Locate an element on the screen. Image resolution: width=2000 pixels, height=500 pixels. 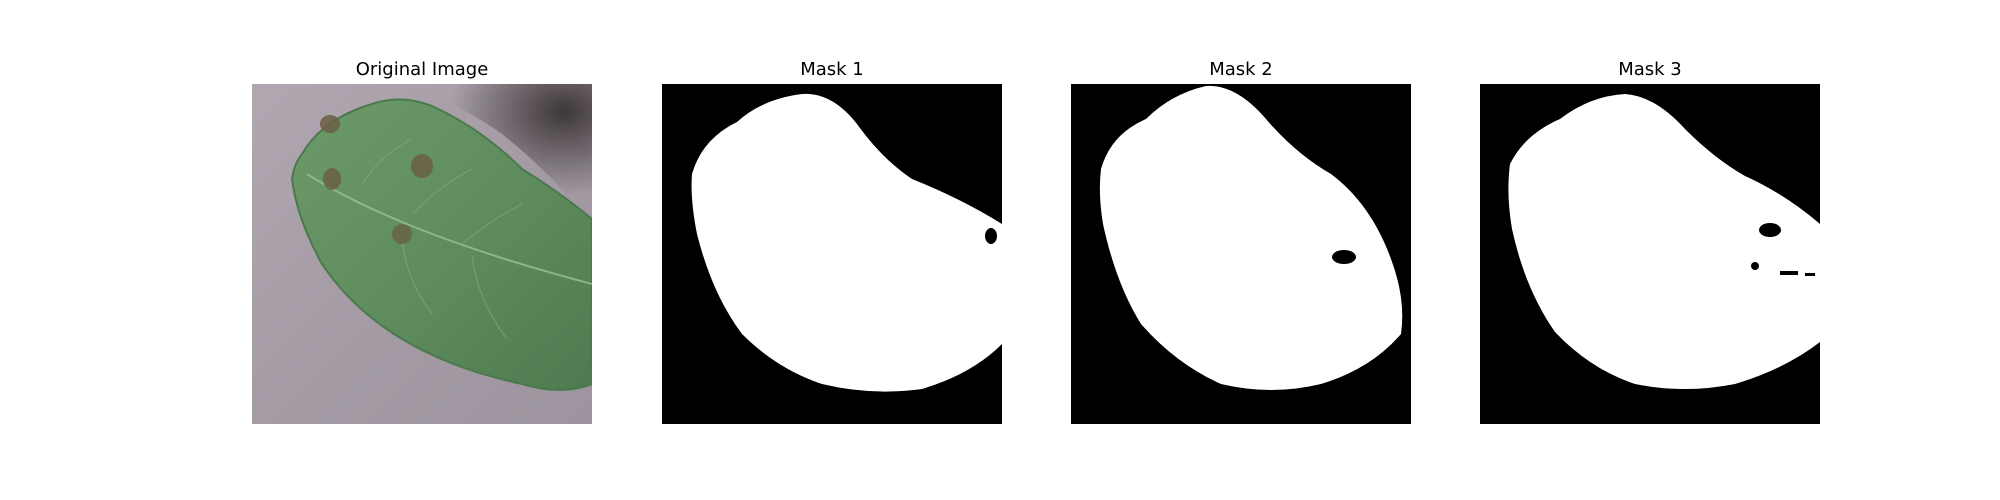
panel-mask-1: Mask 1 is located at coordinates (832, 249).